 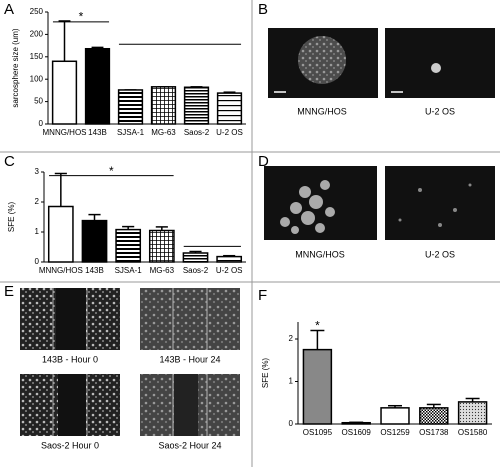 What do you see at coordinates (263, 9) in the screenshot?
I see `panel-label: B` at bounding box center [263, 9].